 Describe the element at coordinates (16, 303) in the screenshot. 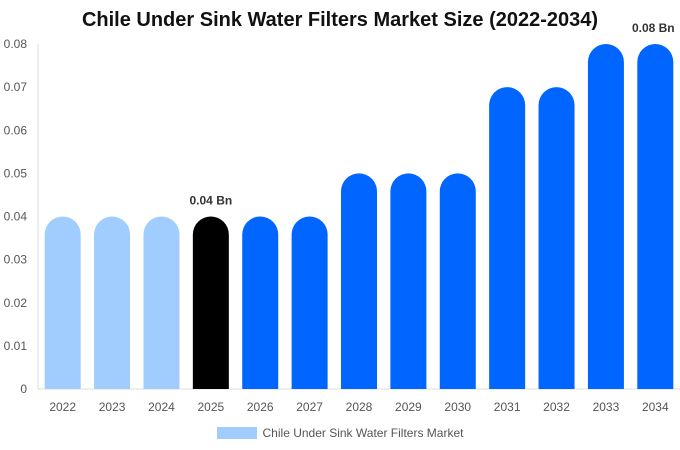

I see `y-tick-label: 0.02` at that location.